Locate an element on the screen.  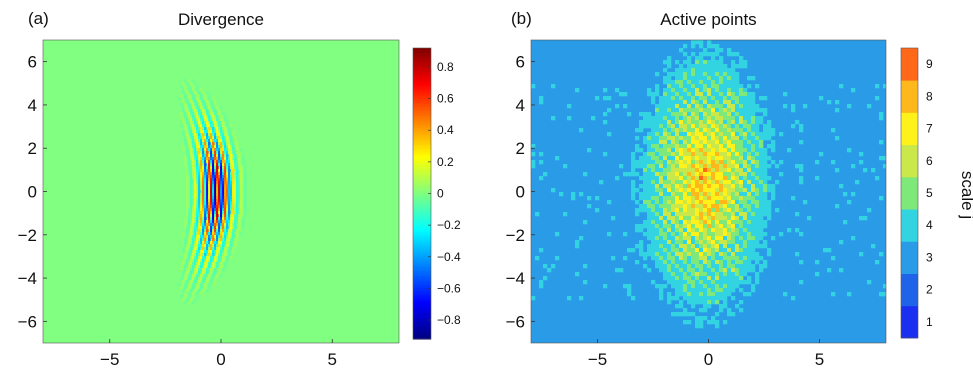
colorbar-tick-label: −0.8 is located at coordinates (449, 320).